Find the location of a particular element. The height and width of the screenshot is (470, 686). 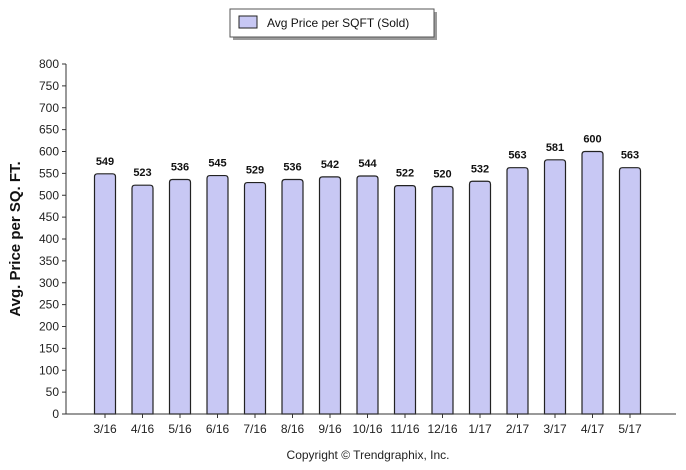

data-label: 600 is located at coordinates (592, 140).